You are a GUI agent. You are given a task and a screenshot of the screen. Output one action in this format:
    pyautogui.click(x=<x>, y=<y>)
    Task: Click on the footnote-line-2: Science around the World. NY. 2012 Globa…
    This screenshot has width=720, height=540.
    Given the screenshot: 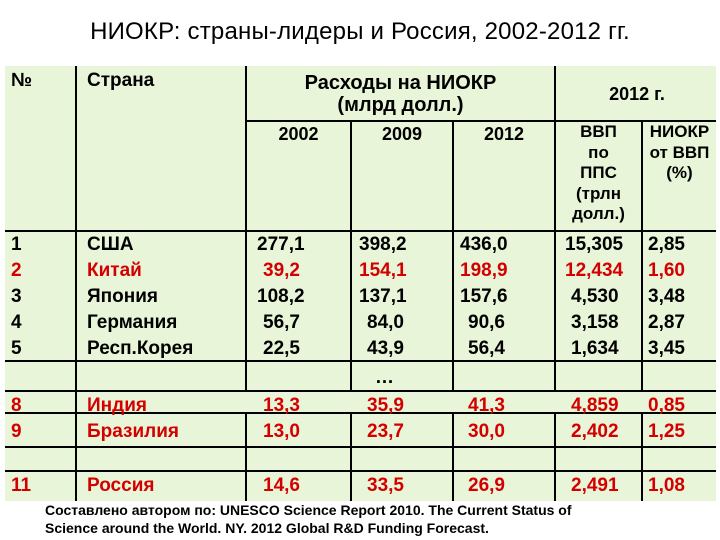 What is the action you would take?
    pyautogui.click(x=267, y=528)
    